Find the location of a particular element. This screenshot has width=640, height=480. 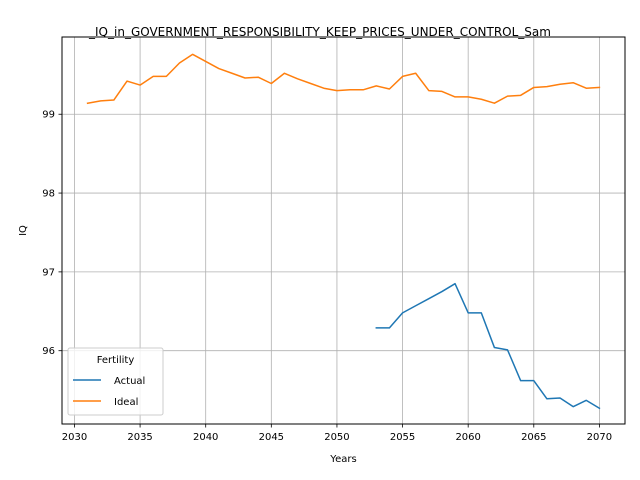

legend: Fertility Actual Ideal is located at coordinates (115, 381).